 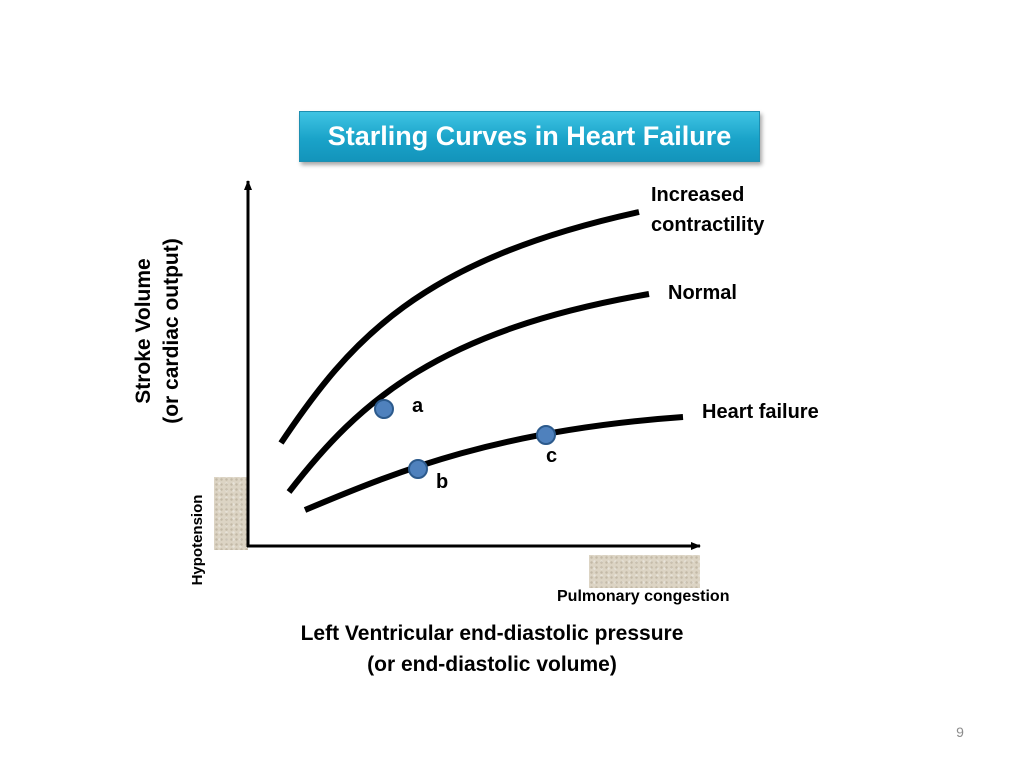 I want to click on heart-failure-curve-label: Heart failure, so click(x=760, y=412).